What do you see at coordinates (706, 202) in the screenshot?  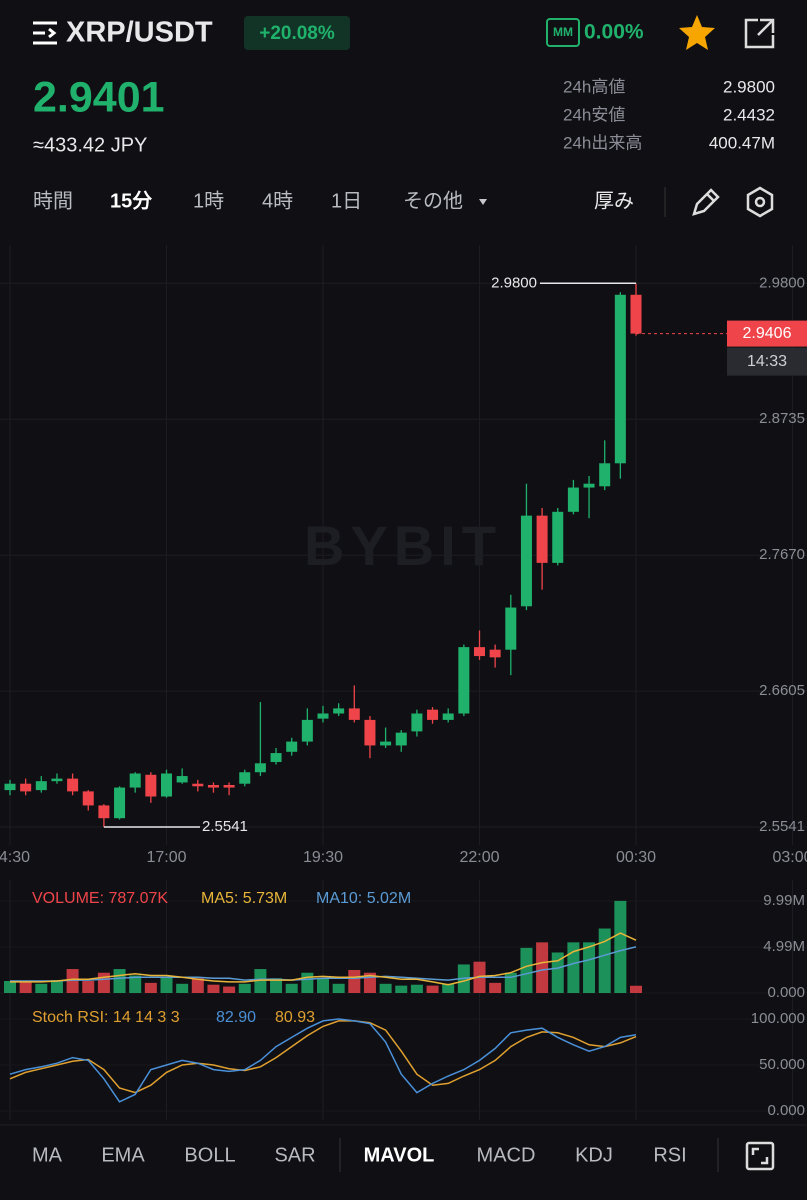 I see `draw-icon` at bounding box center [706, 202].